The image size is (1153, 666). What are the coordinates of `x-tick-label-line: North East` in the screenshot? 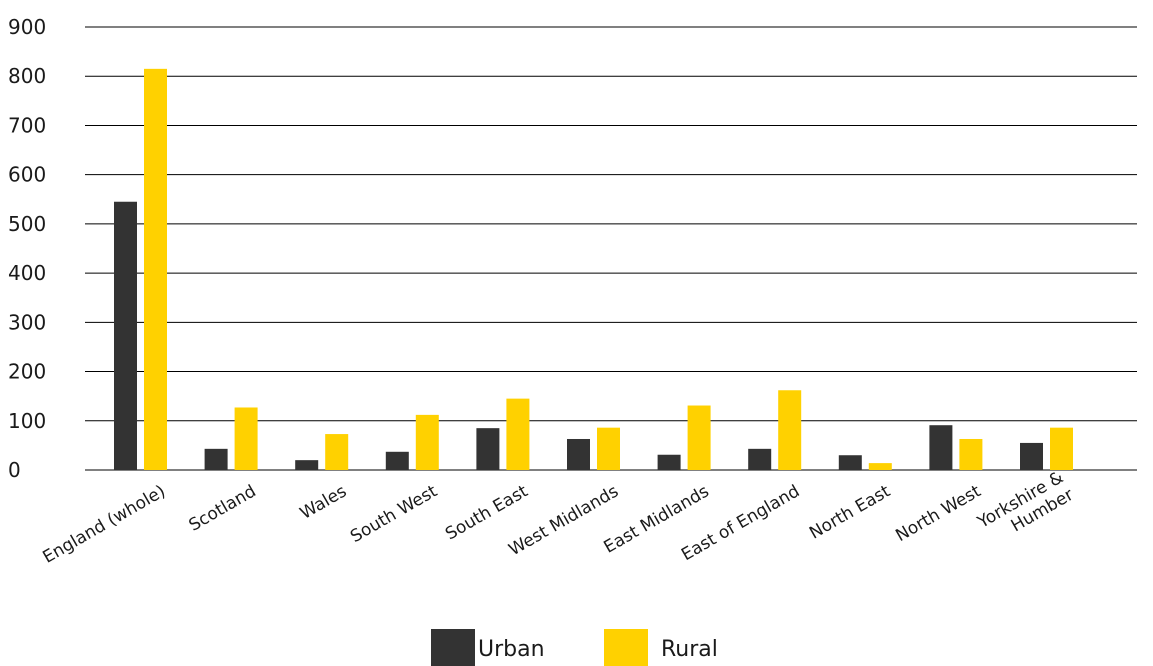 It's located at (850, 512).